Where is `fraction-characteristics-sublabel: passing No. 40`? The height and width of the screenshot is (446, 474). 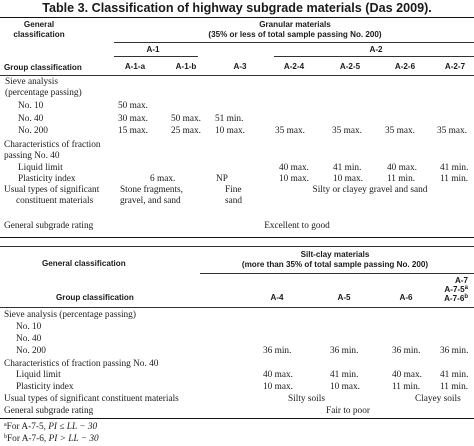
fraction-characteristics-sublabel: passing No. 40 is located at coordinates (32, 156).